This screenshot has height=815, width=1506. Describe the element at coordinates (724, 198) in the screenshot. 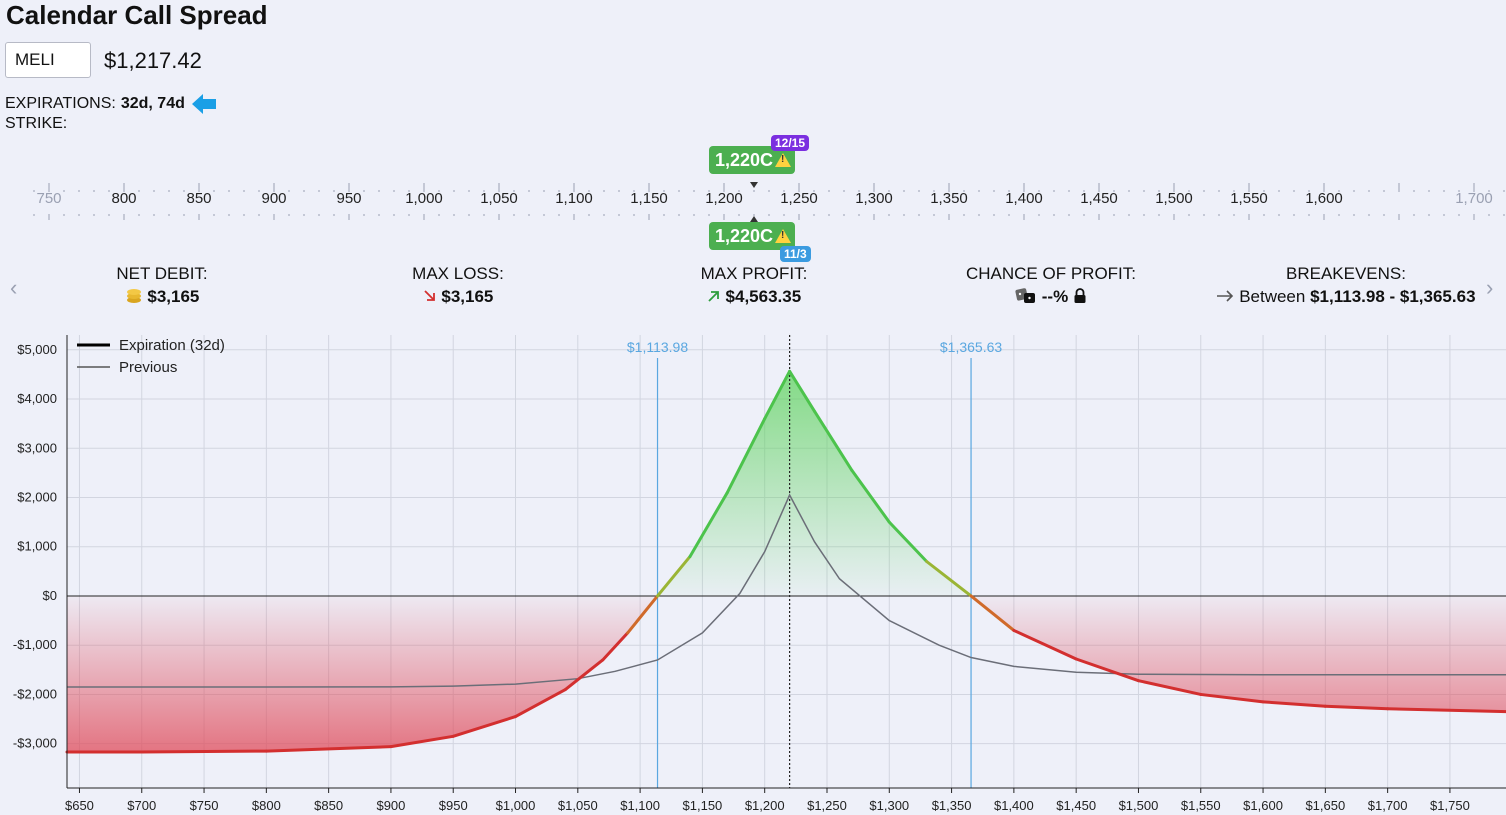

I see `ruler-label: 1,200` at that location.